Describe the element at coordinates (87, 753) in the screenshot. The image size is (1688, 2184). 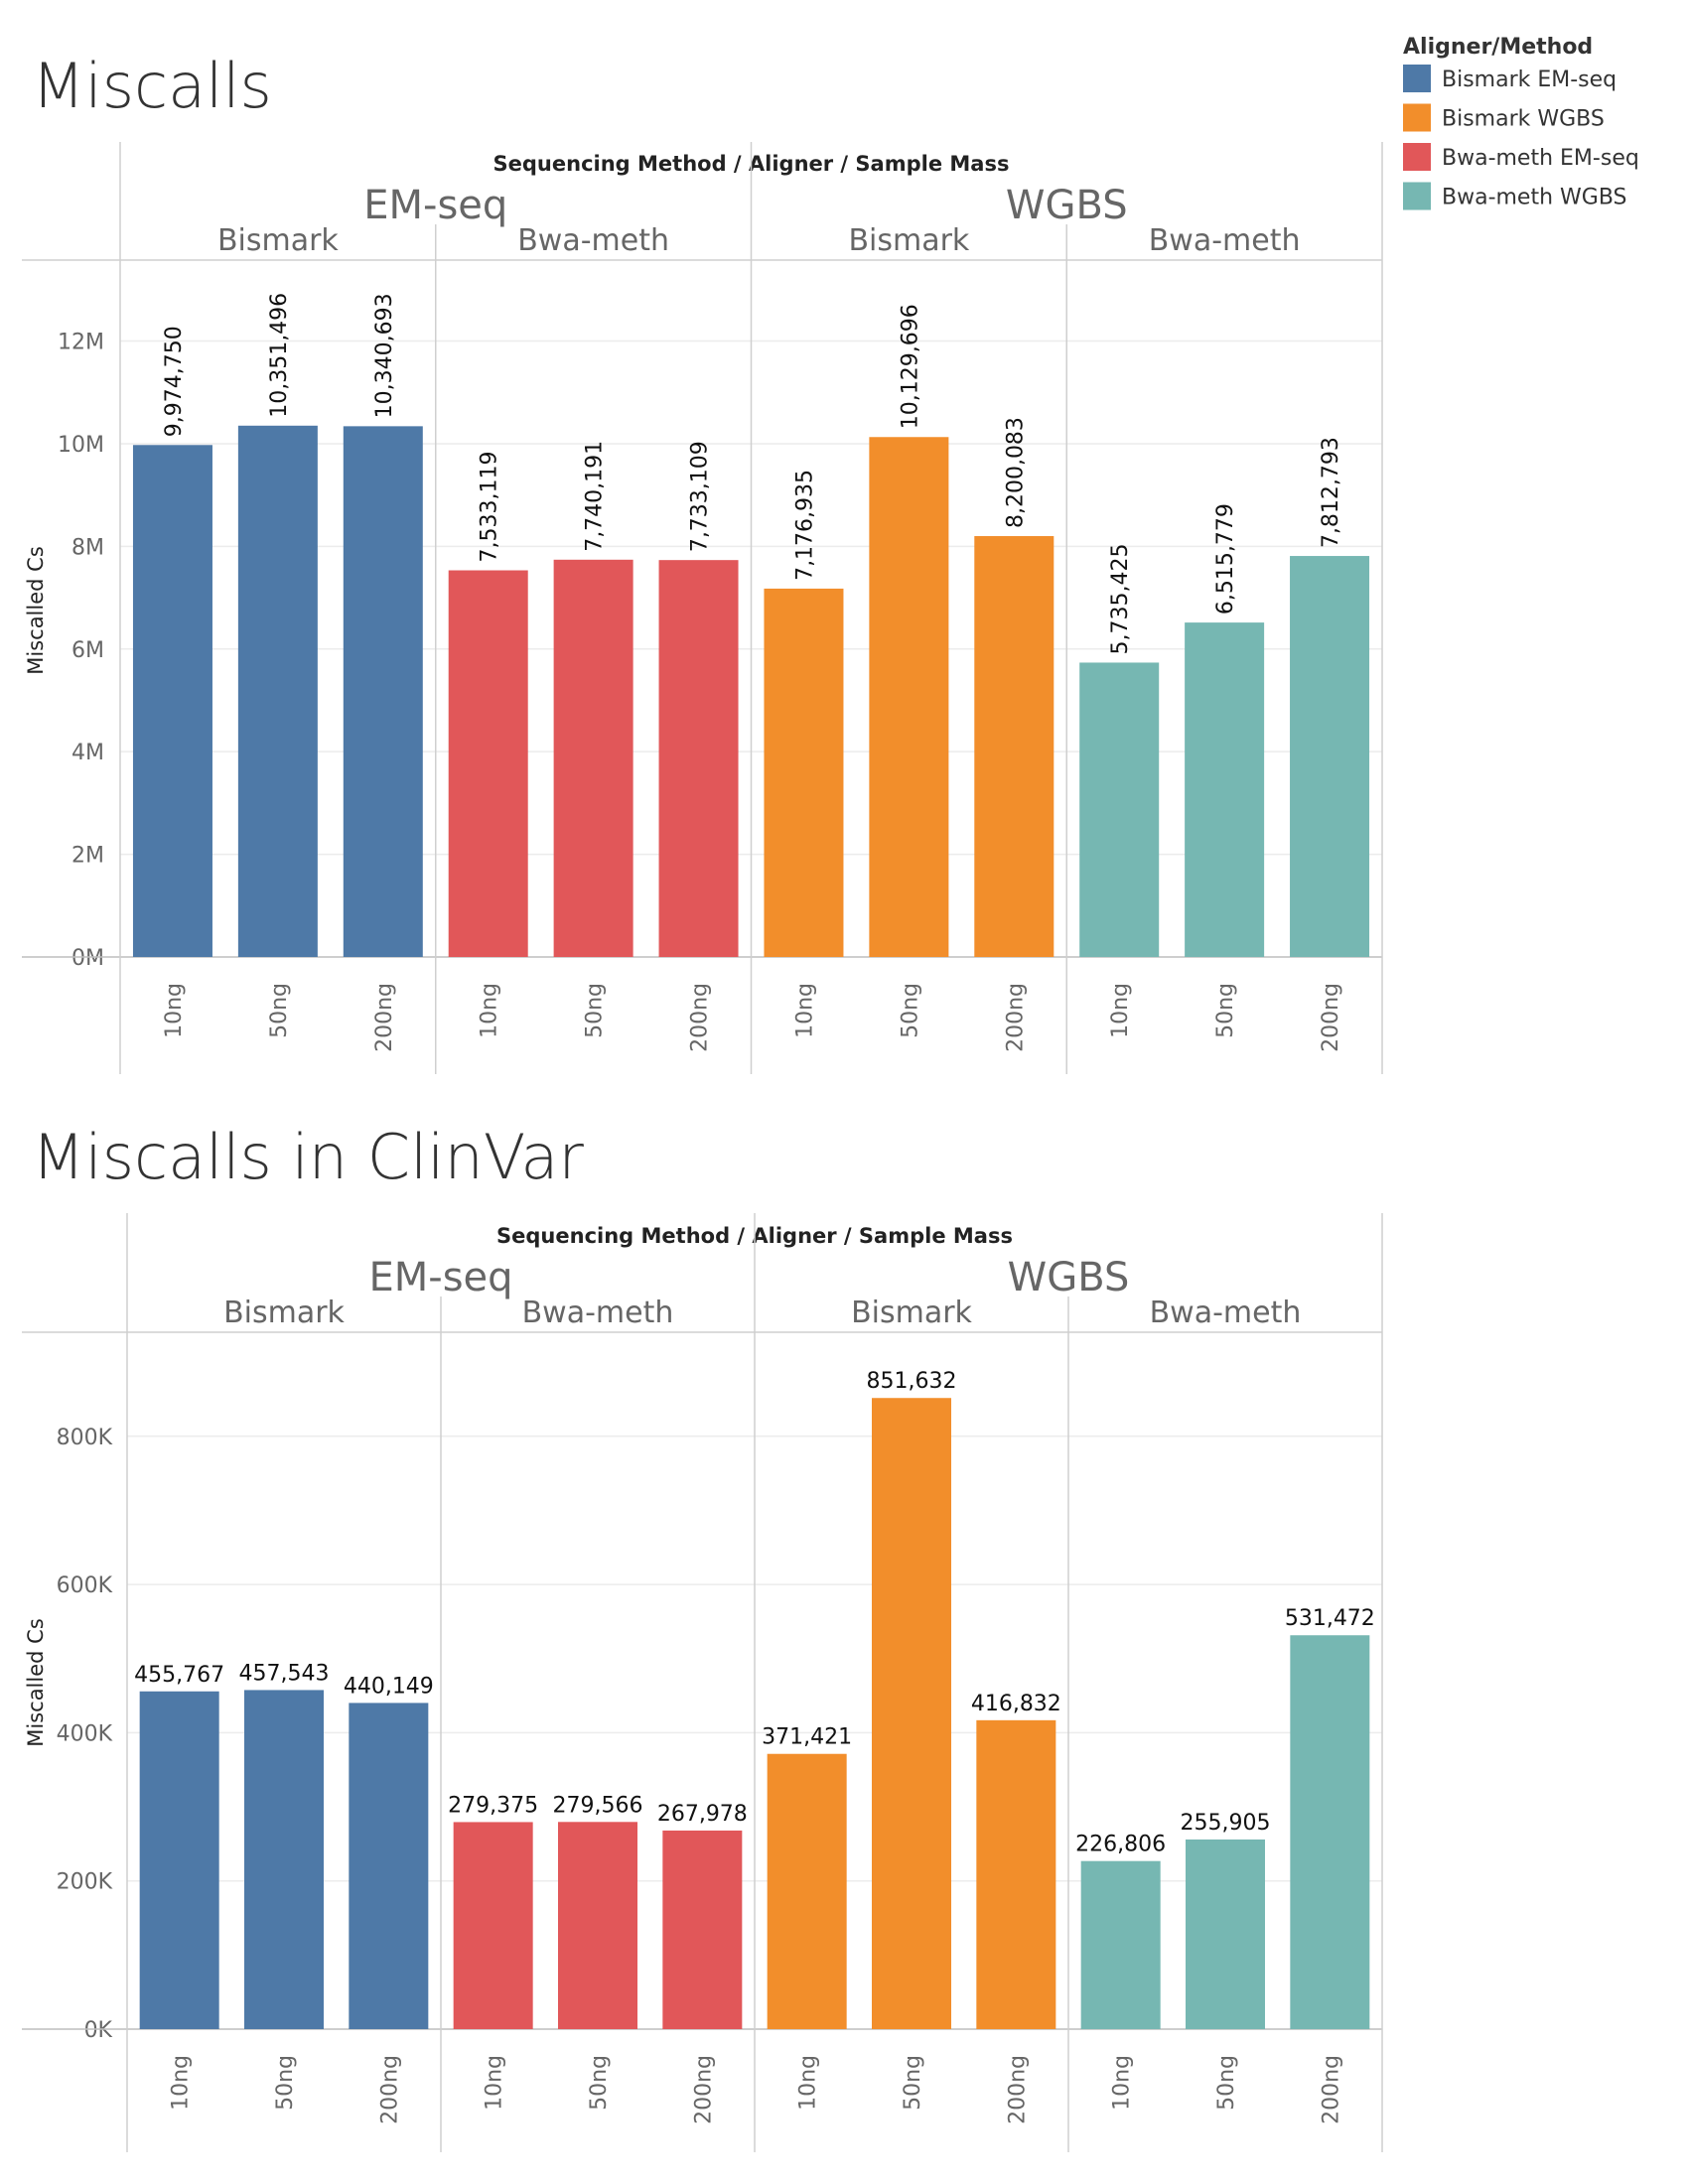
I see `y-tick-label: 4M` at that location.